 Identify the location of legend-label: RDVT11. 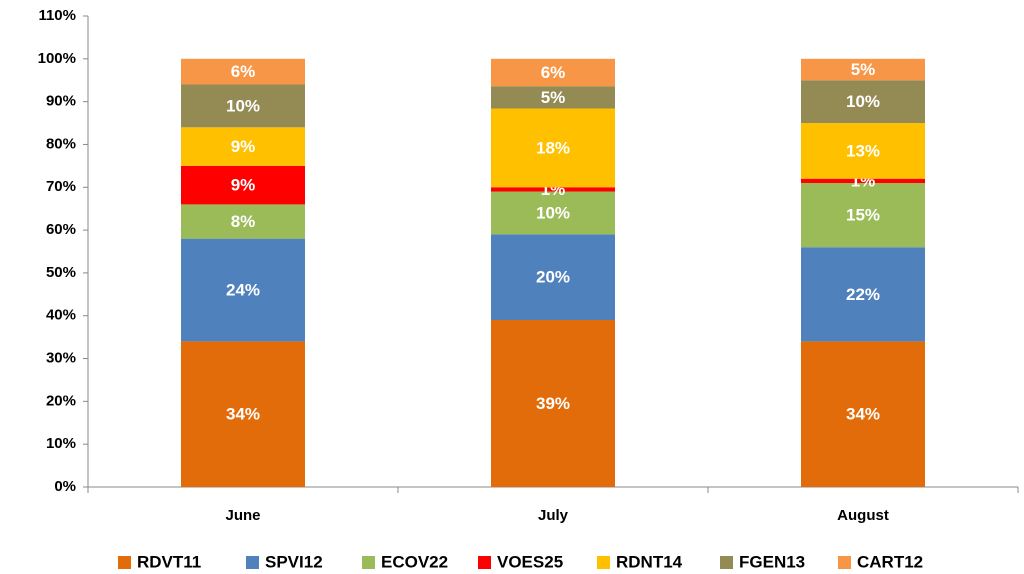
(169, 561).